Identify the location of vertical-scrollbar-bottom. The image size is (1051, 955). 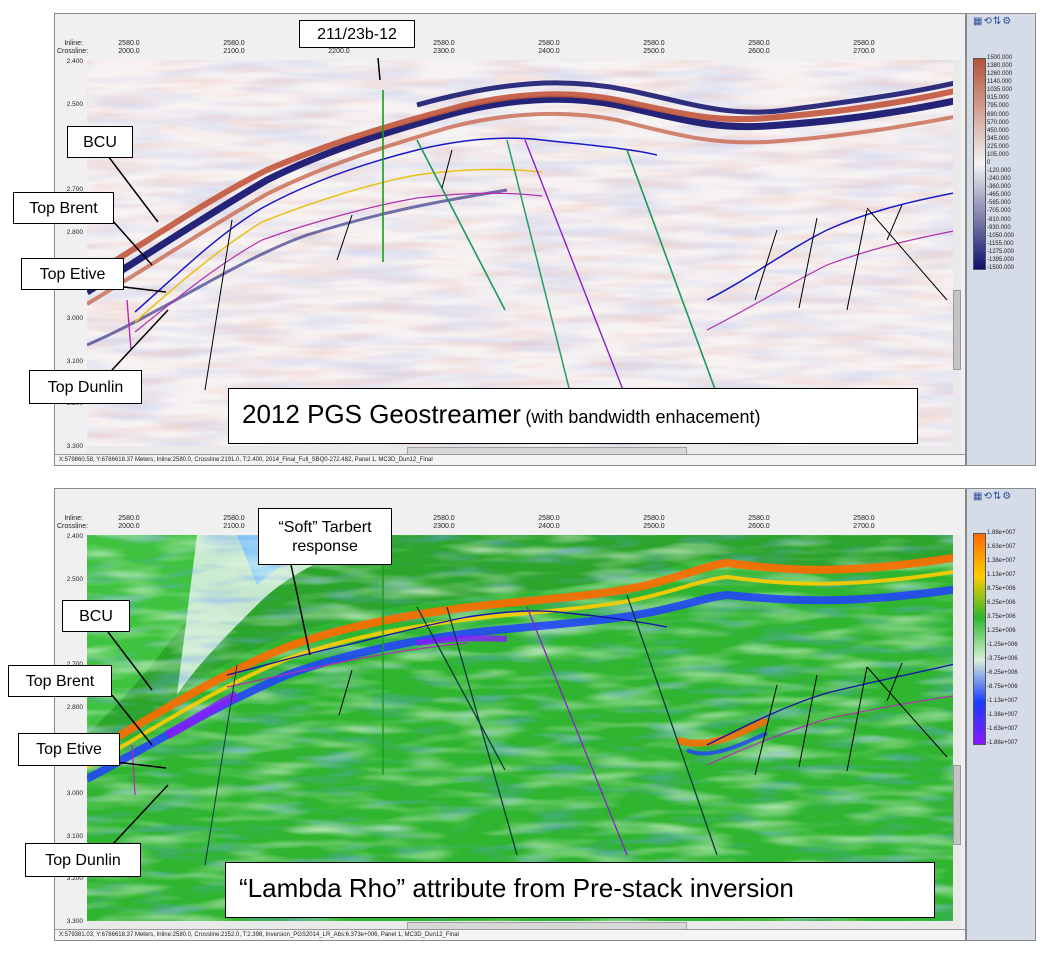
(957, 734).